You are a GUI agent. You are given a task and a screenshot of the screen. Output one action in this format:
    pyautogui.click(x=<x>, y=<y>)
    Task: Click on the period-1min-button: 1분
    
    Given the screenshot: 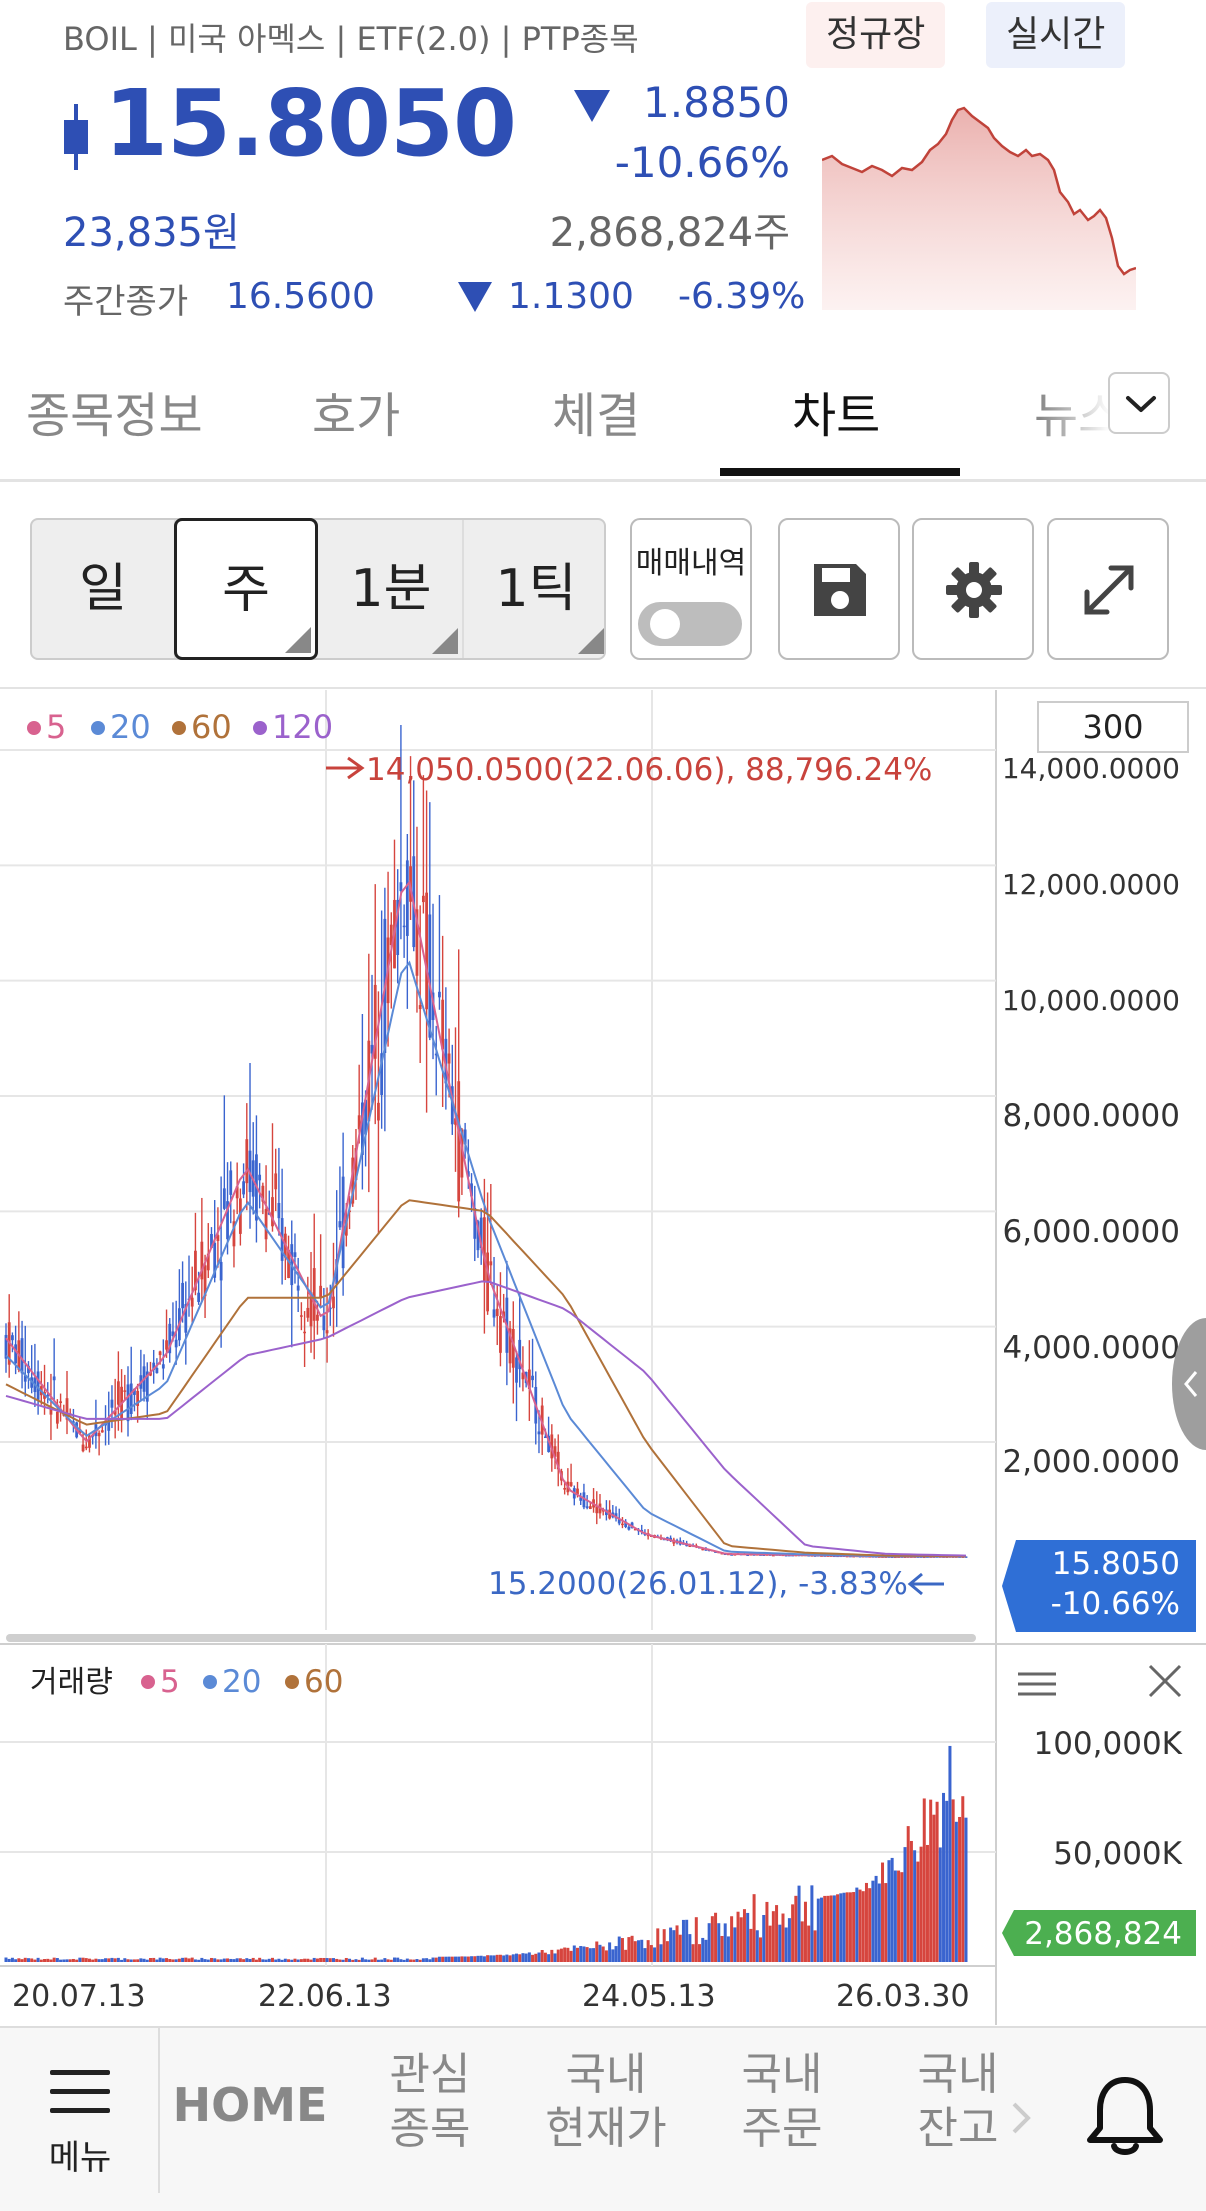 What is the action you would take?
    pyautogui.click(x=392, y=589)
    